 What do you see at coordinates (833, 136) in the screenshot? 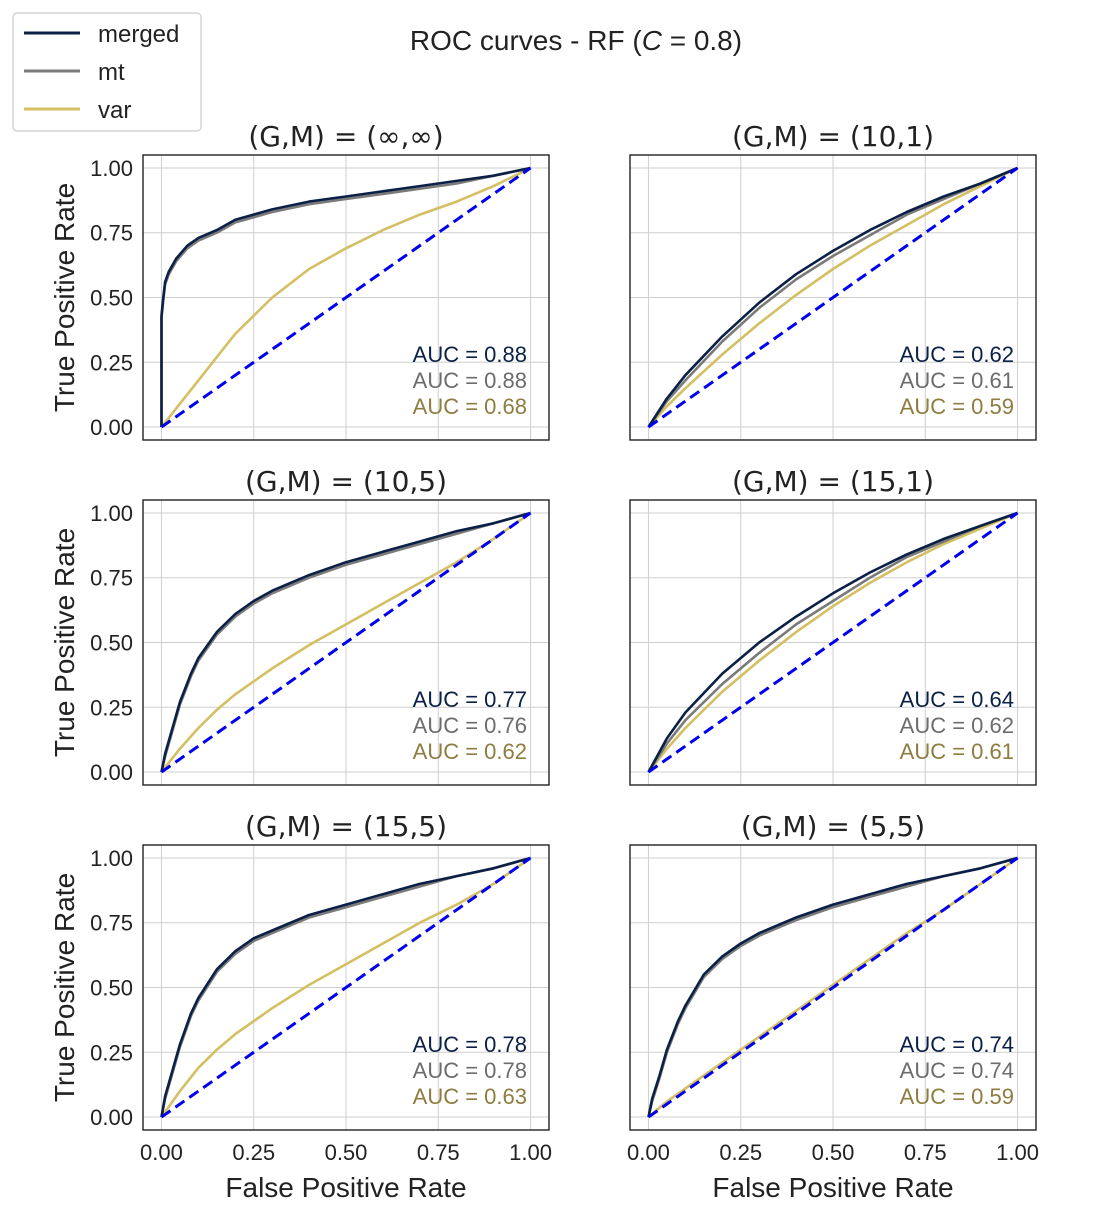
I see `panel-title: (G,M) = (10,1)` at bounding box center [833, 136].